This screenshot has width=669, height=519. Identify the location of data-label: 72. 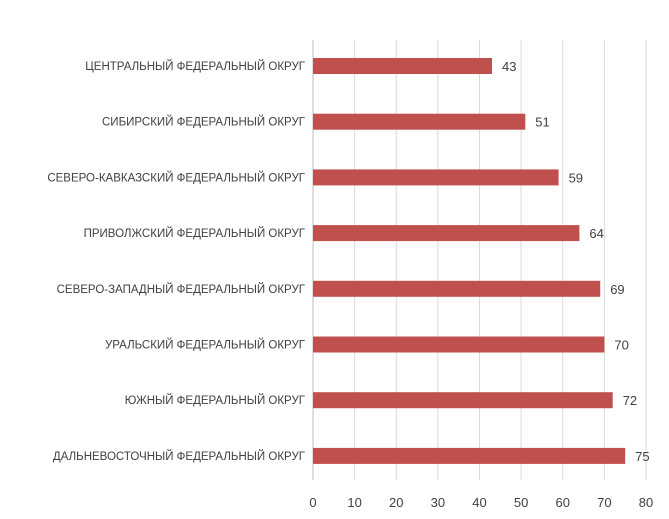
(630, 400).